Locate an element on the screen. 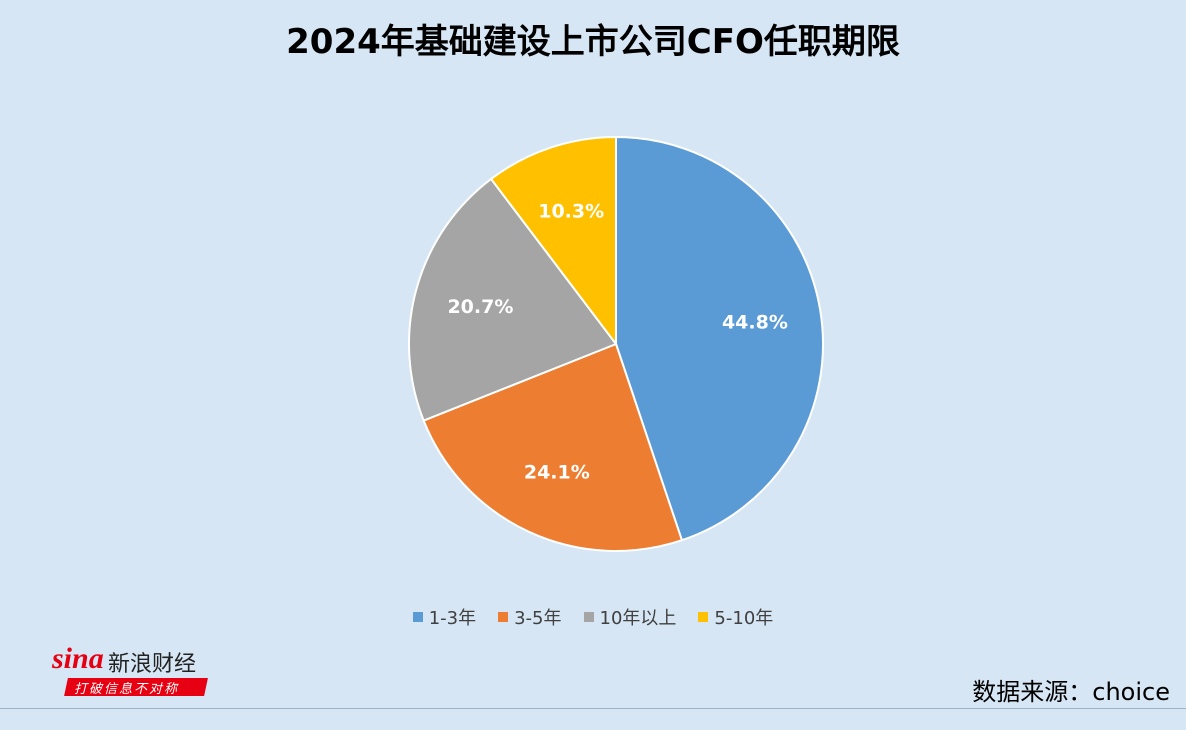 This screenshot has height=730, width=1186. data-source: 数据来源：choice is located at coordinates (1071, 692).